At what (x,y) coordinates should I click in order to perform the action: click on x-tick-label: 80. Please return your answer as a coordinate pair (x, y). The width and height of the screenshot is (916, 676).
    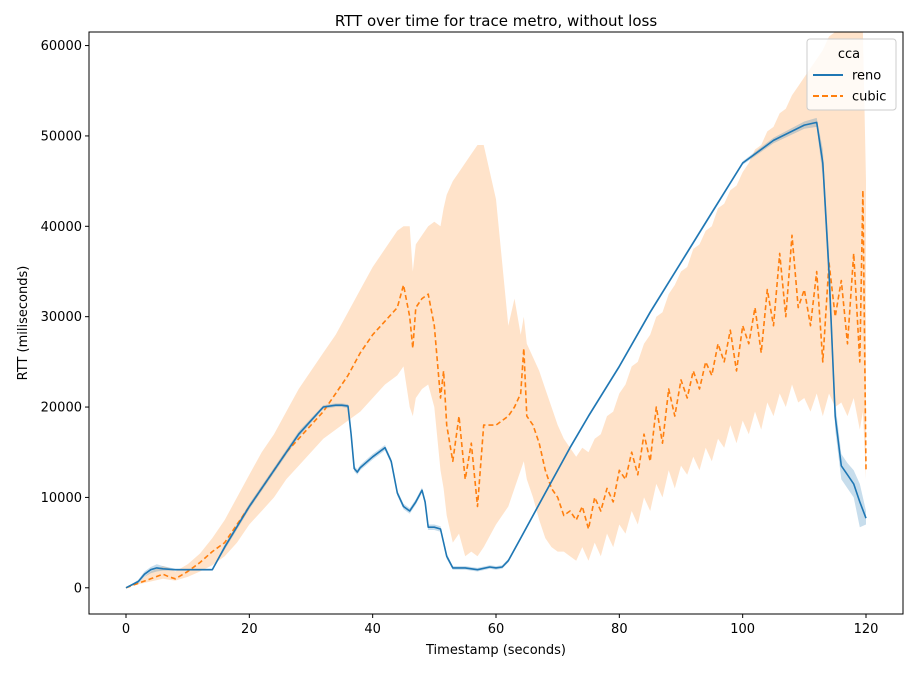
    Looking at the image, I should click on (619, 629).